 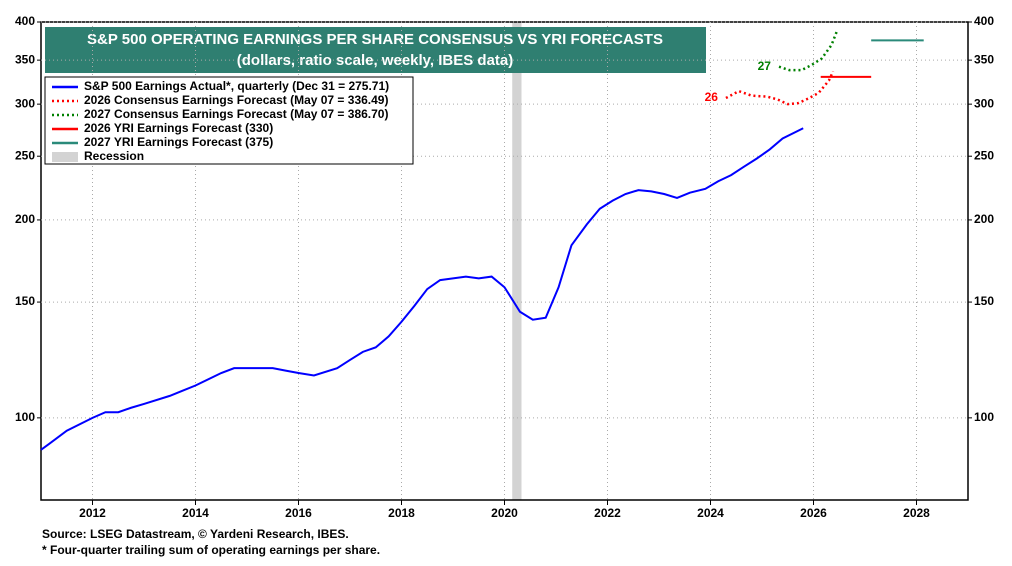 I want to click on y2-tick-label: 300, so click(x=984, y=103).